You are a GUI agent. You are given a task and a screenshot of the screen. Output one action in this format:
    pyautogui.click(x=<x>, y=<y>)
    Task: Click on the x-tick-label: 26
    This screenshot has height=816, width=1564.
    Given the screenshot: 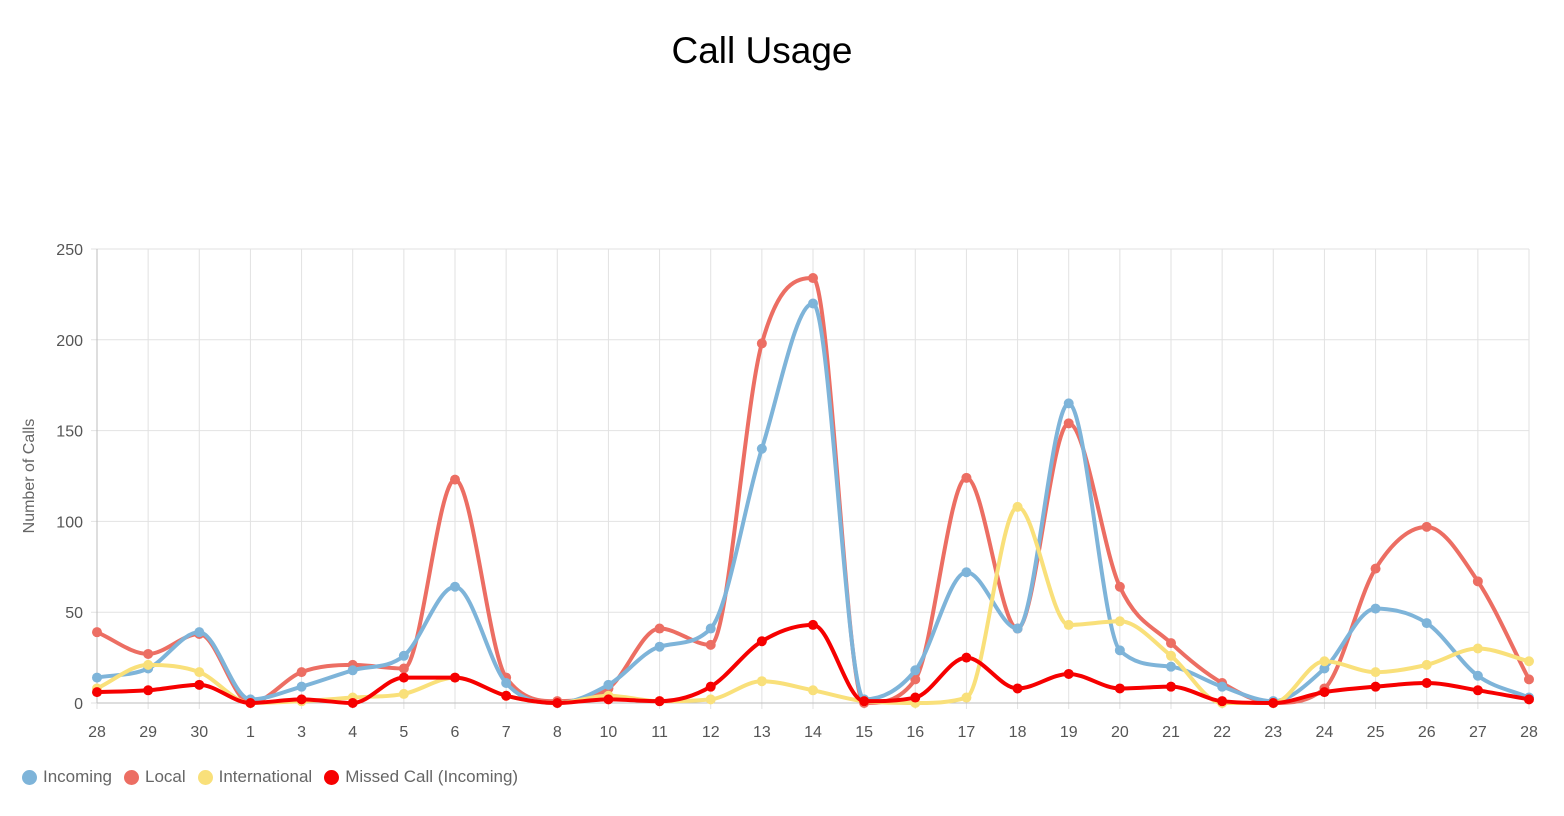 What is the action you would take?
    pyautogui.click(x=1427, y=732)
    